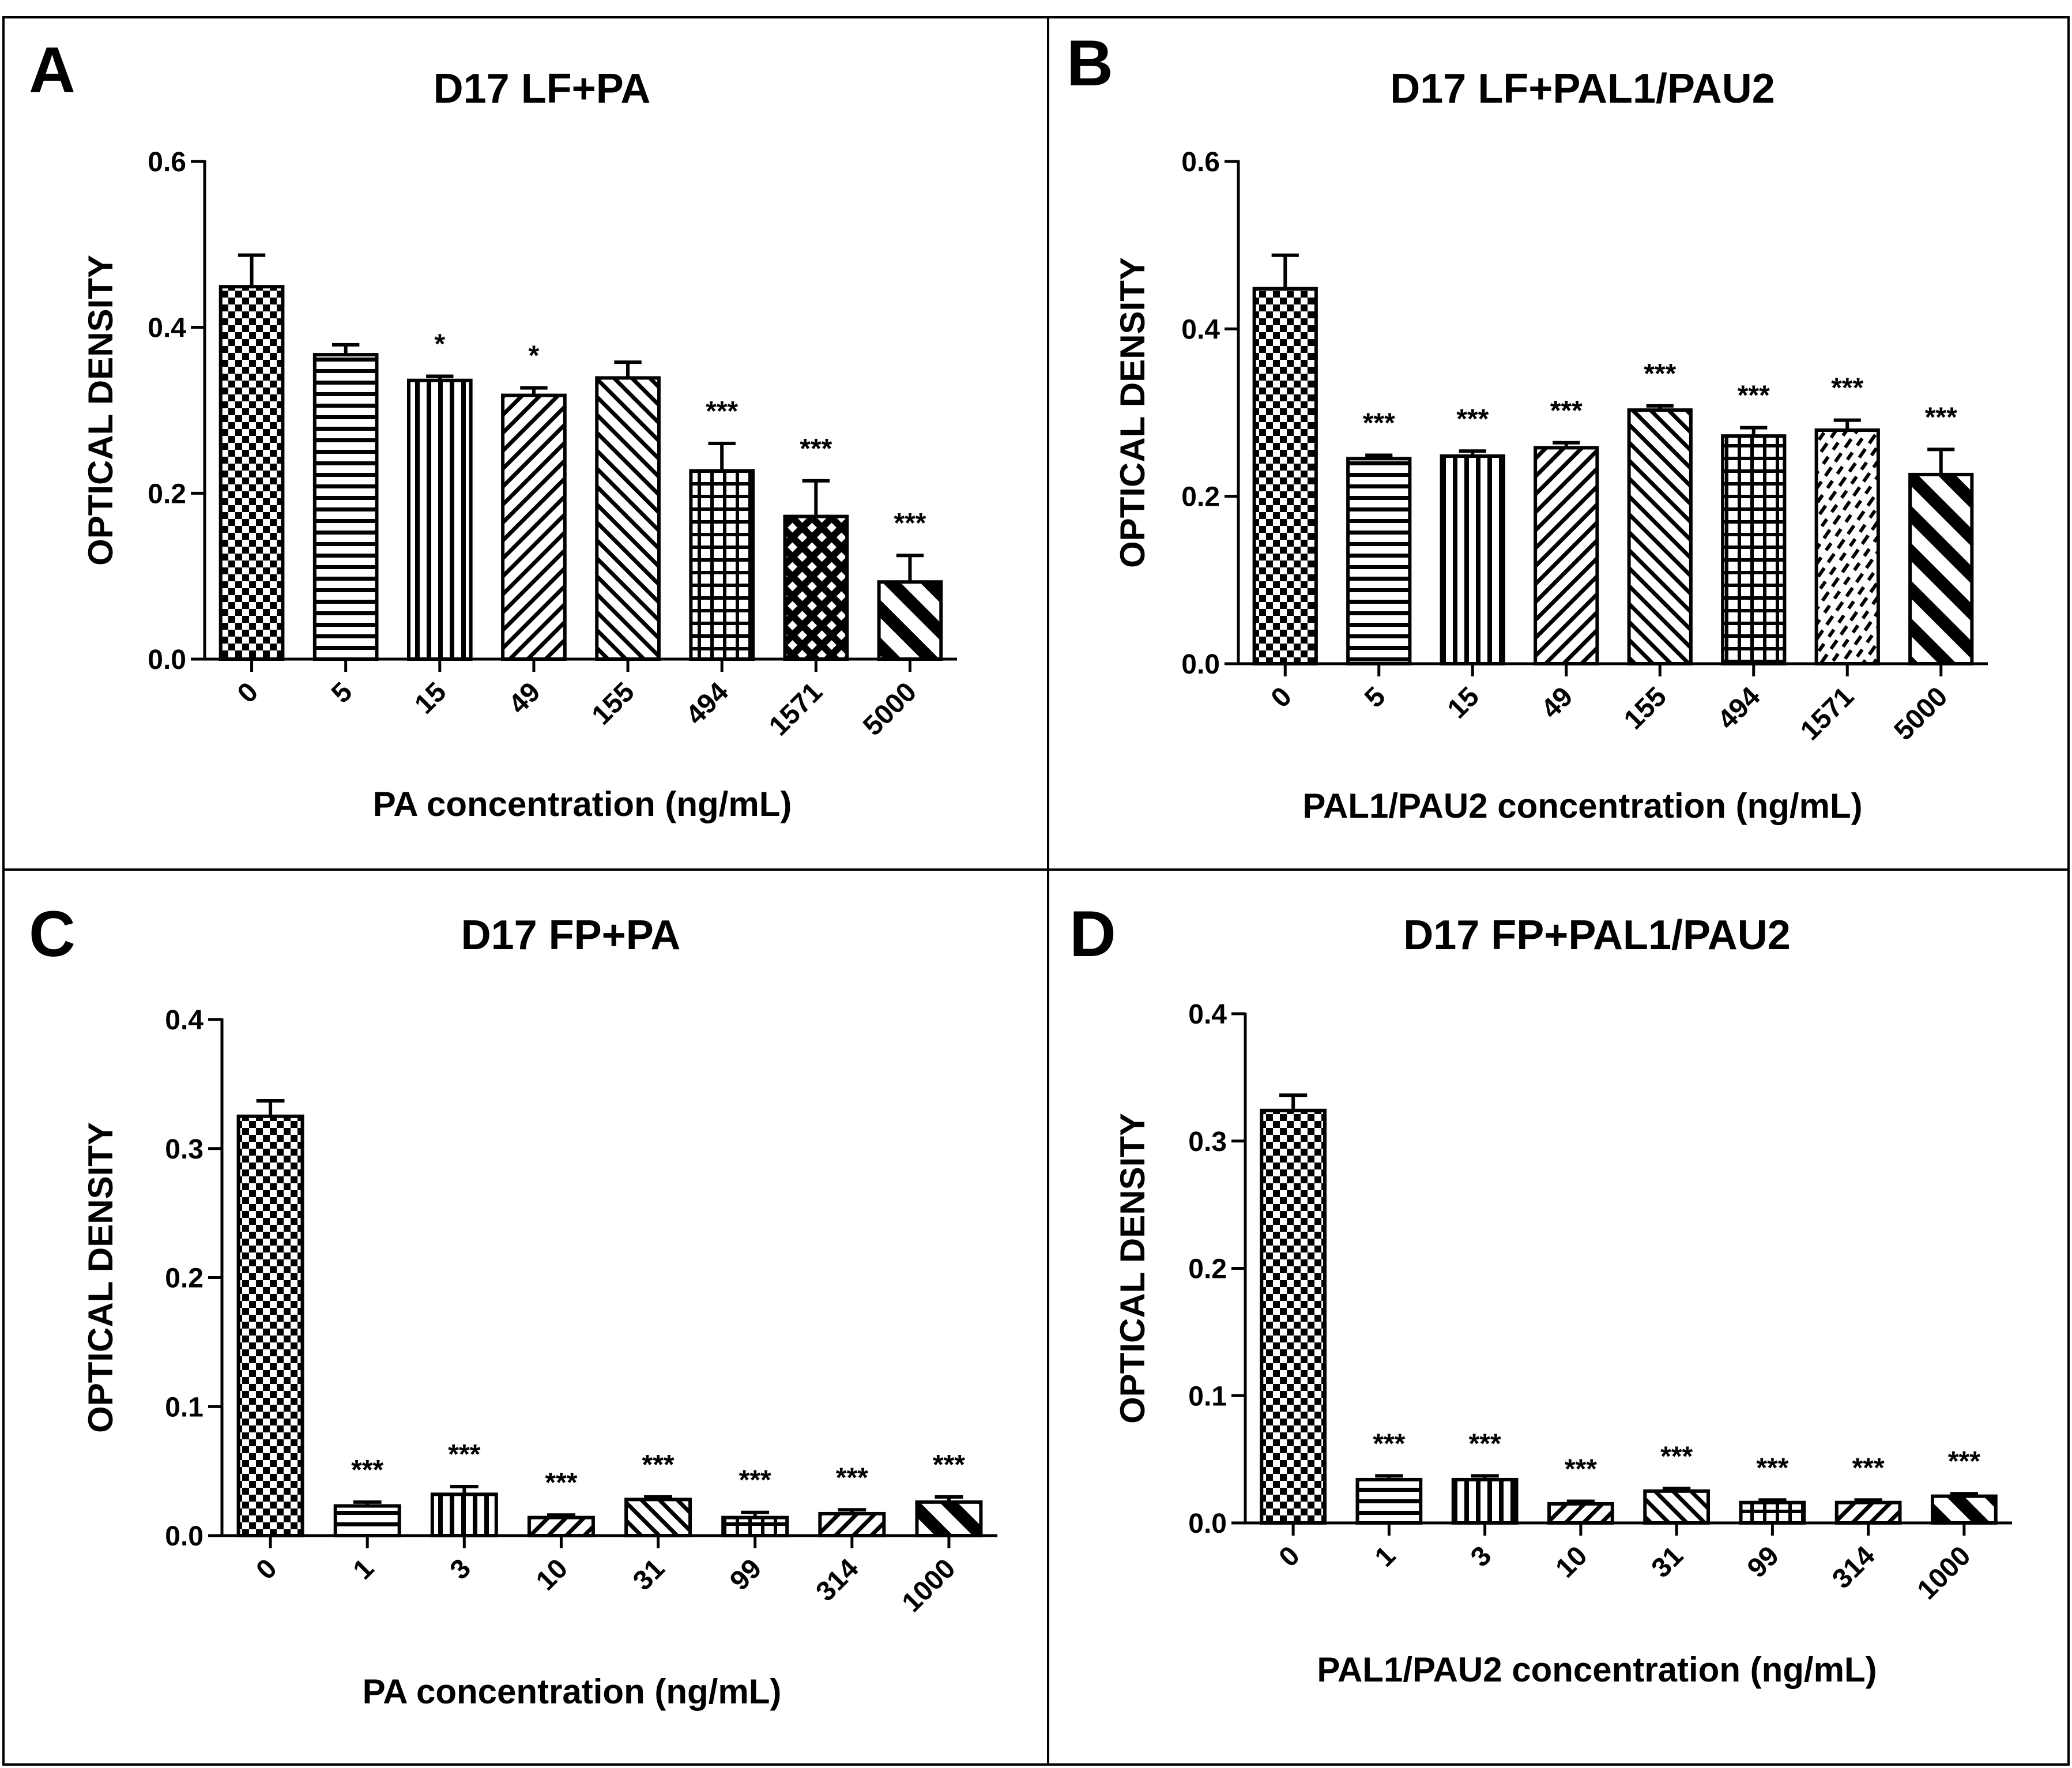 The width and height of the screenshot is (2072, 1768). Describe the element at coordinates (364, 1569) in the screenshot. I see `x-tick-label: 1` at that location.